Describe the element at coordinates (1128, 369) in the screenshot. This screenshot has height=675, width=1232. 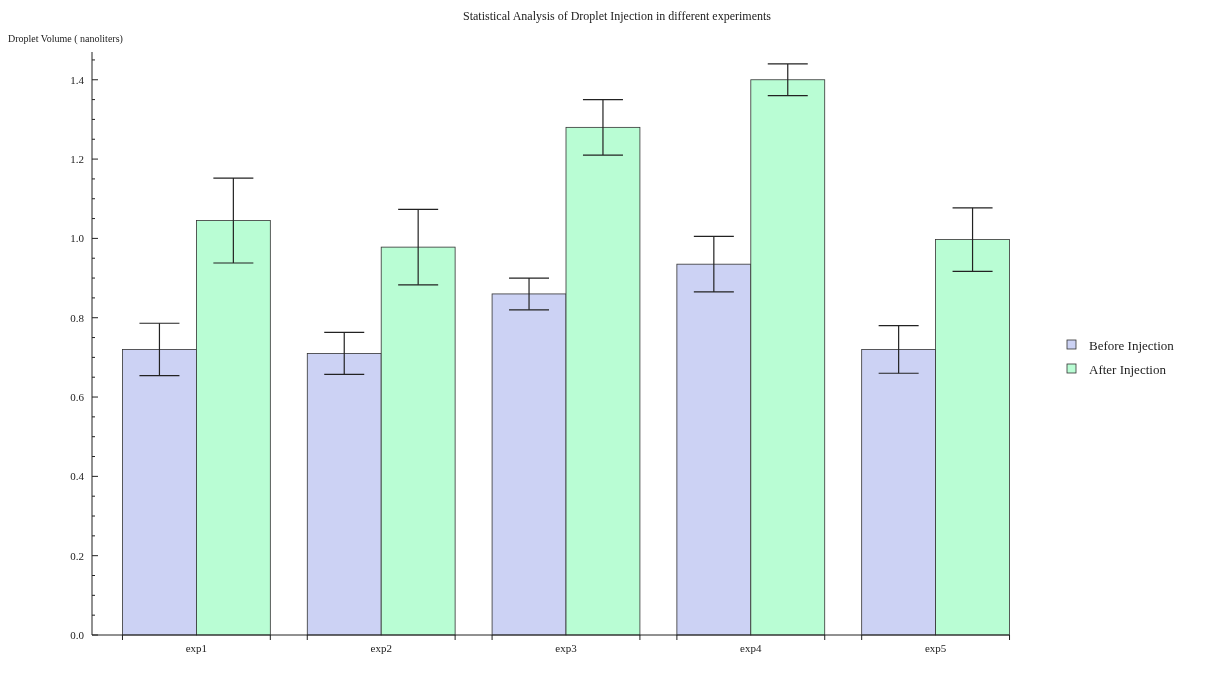
I see `legend-label: After Injection` at that location.